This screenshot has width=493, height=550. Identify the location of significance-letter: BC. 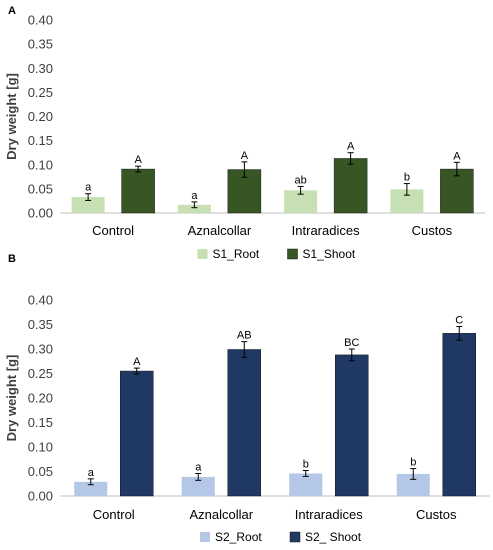
(351, 343).